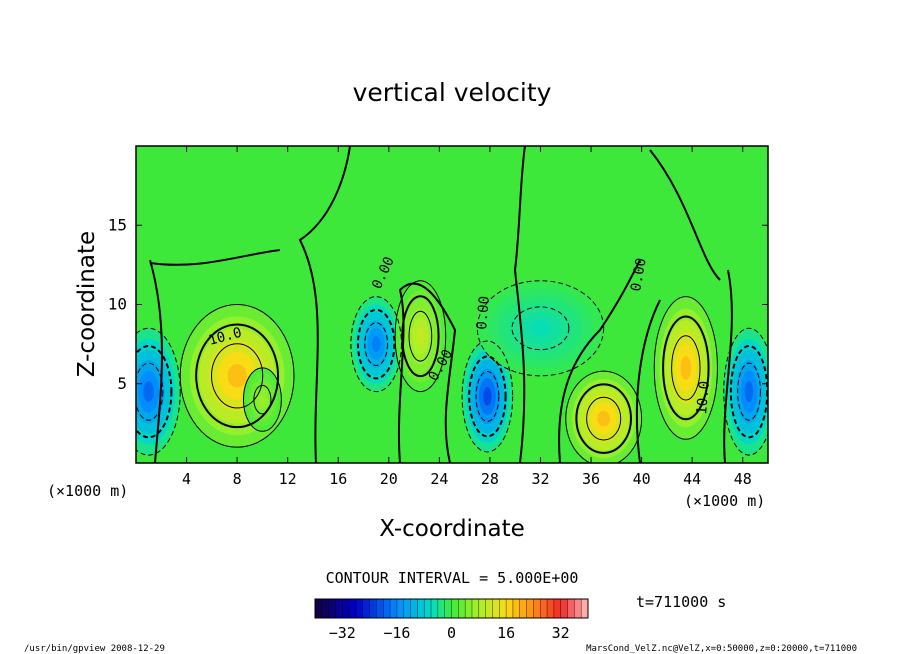  Describe the element at coordinates (186, 479) in the screenshot. I see `x-tick-label: 4` at that location.